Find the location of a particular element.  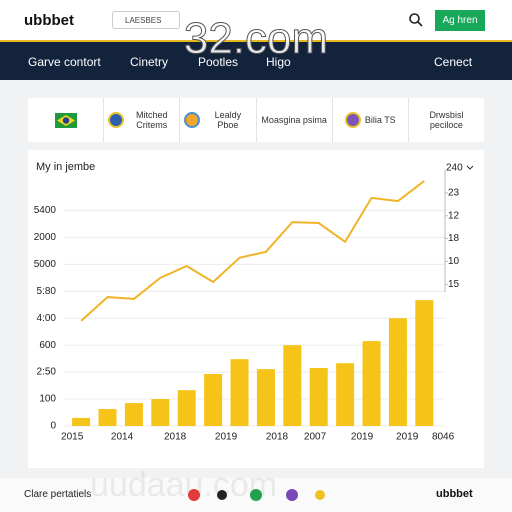

card-label: Mitched Critems is located at coordinates (152, 120).